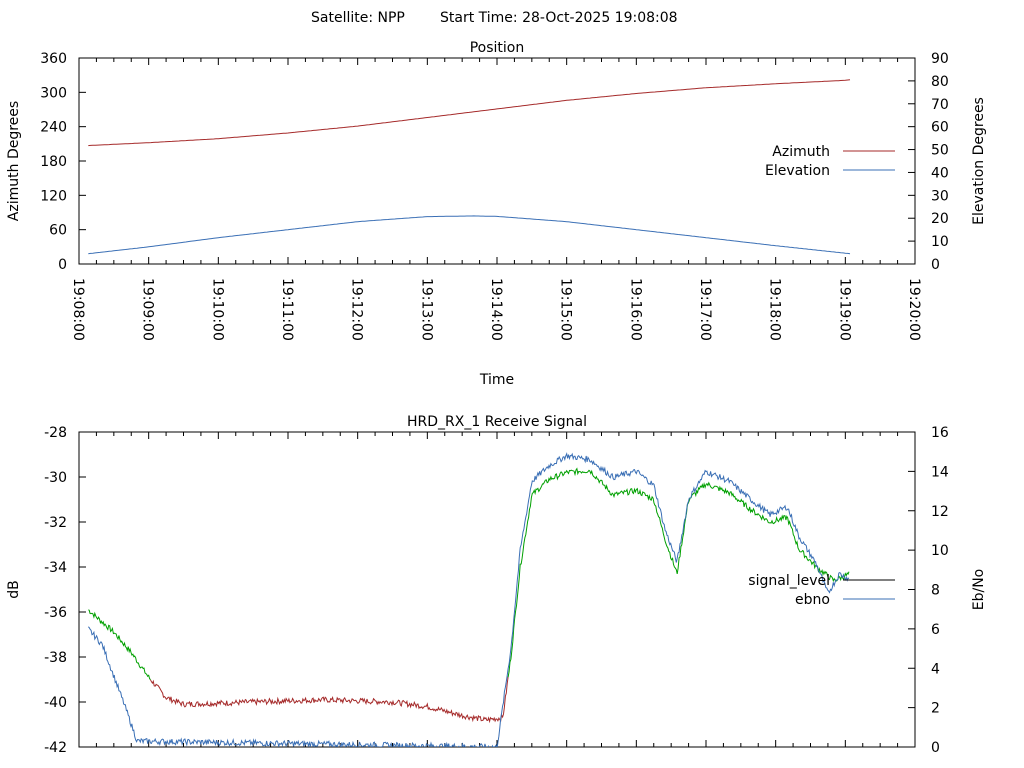 The image size is (1024, 768). What do you see at coordinates (935, 748) in the screenshot?
I see `chart1-y2tick-label: 0` at bounding box center [935, 748].